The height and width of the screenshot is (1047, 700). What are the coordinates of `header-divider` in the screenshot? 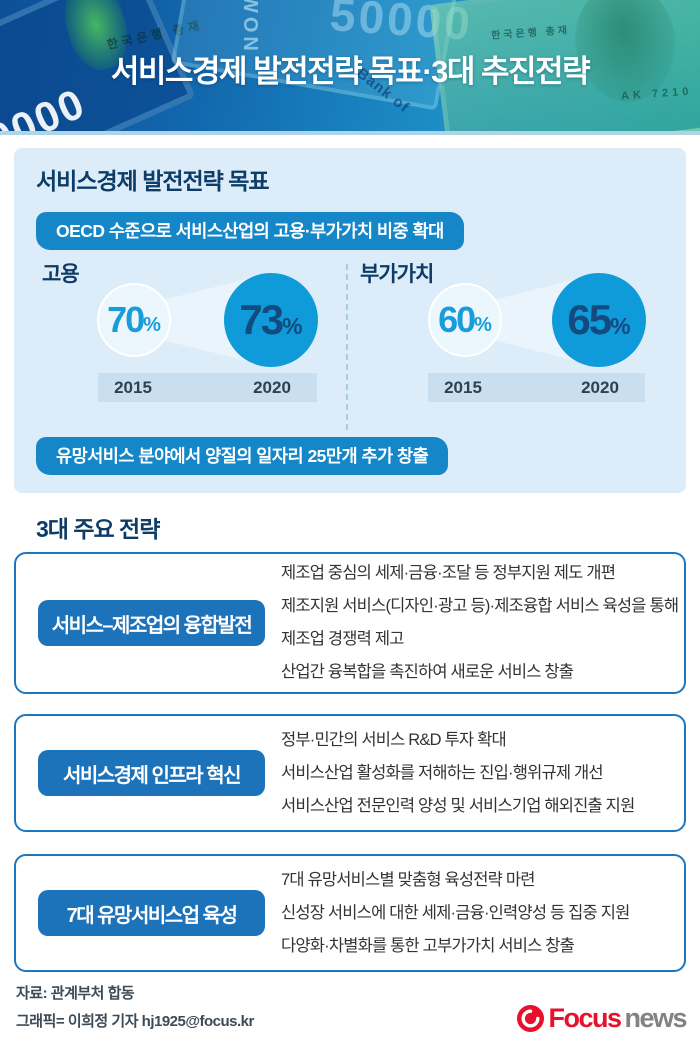 It's located at (350, 133).